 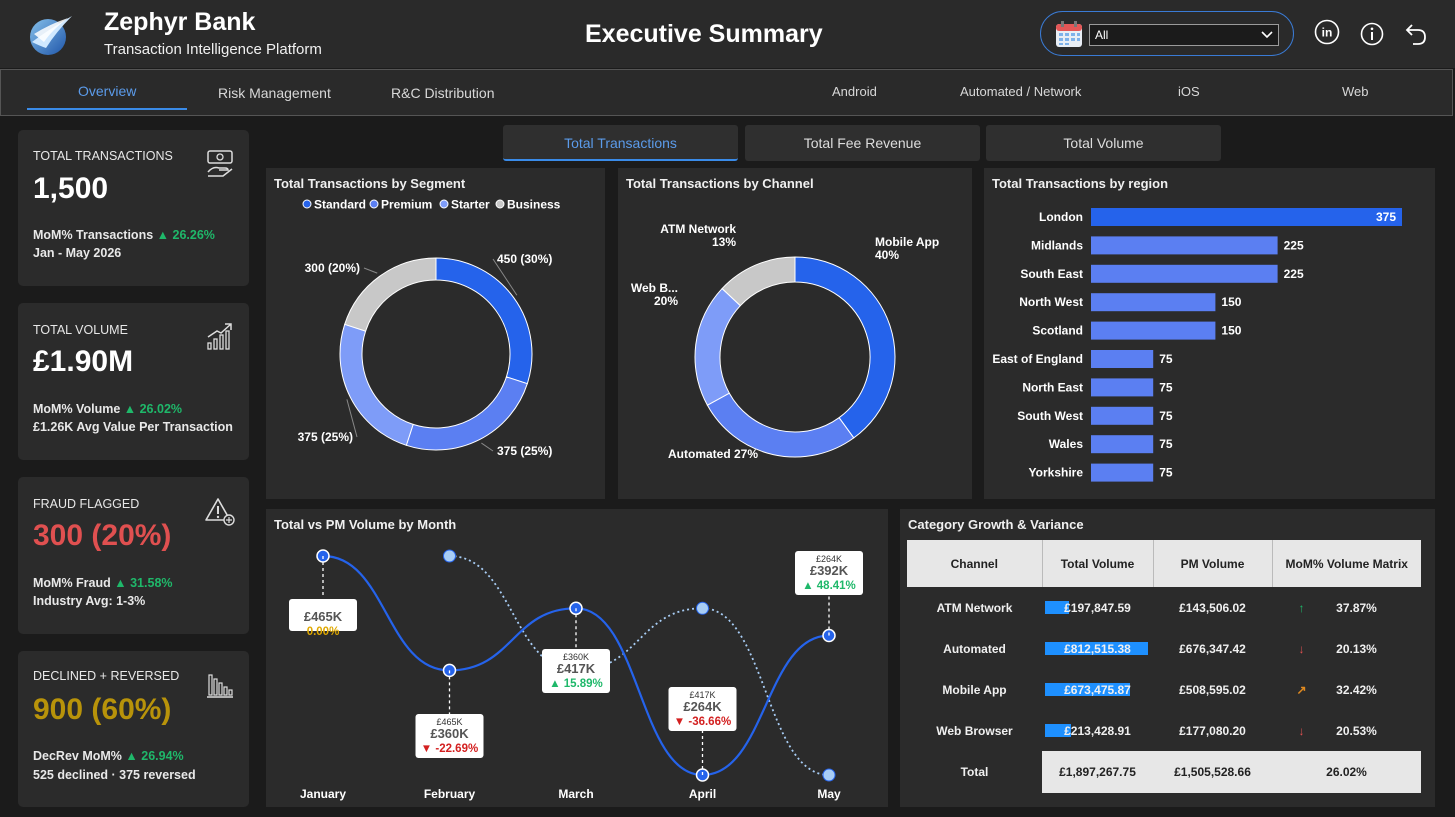 What do you see at coordinates (450, 794) in the screenshot?
I see `x-axis-label: February` at bounding box center [450, 794].